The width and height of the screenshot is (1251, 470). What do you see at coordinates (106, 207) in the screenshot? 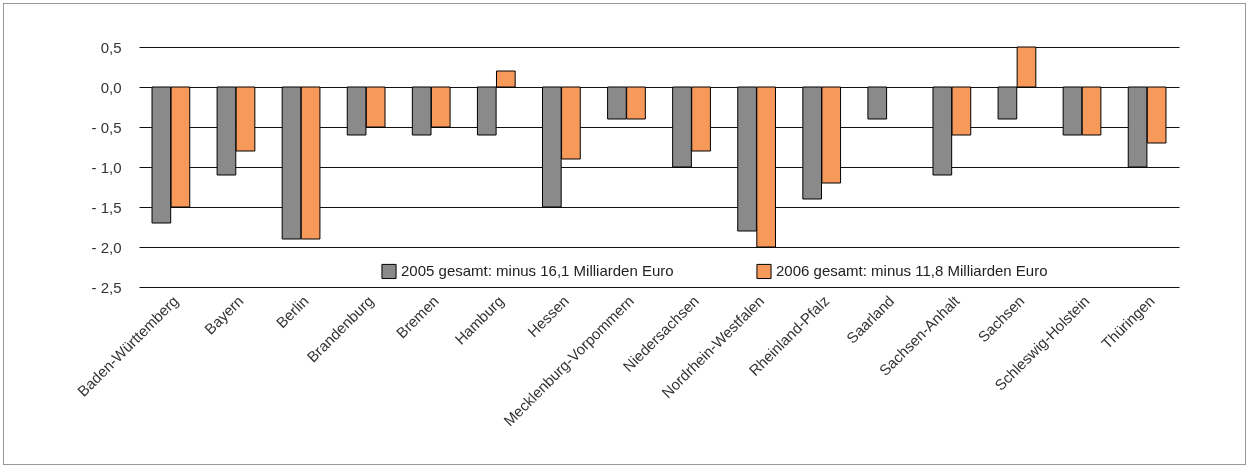
I see `y-tick-label: - 1,5` at bounding box center [106, 207].